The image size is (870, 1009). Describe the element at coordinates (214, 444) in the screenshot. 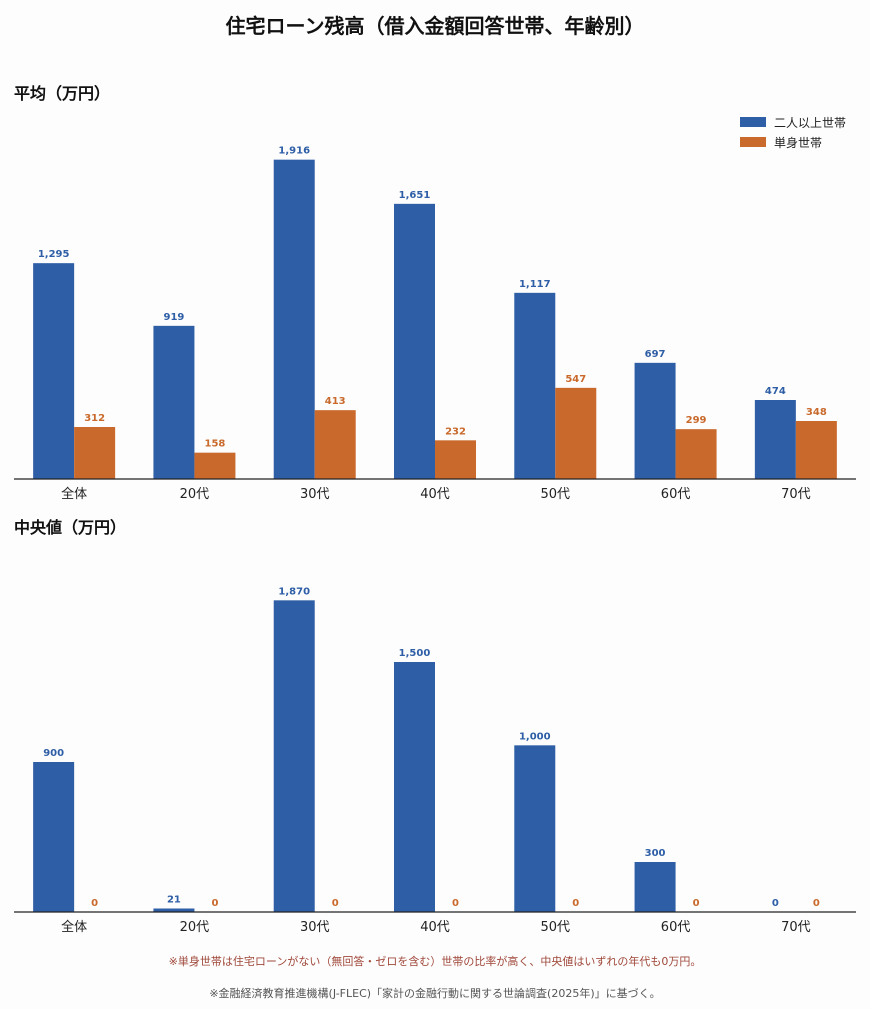

I see `data-label-single-1: 158` at that location.